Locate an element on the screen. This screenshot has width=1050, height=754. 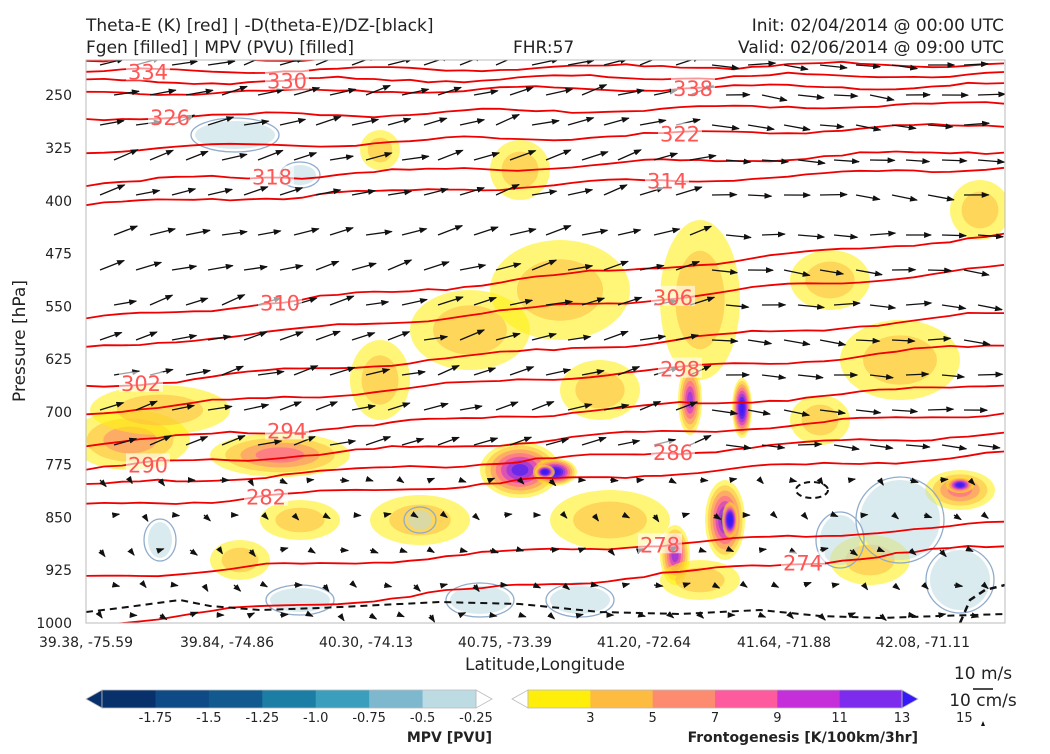
theta-e-label: 334 is located at coordinates (148, 72).